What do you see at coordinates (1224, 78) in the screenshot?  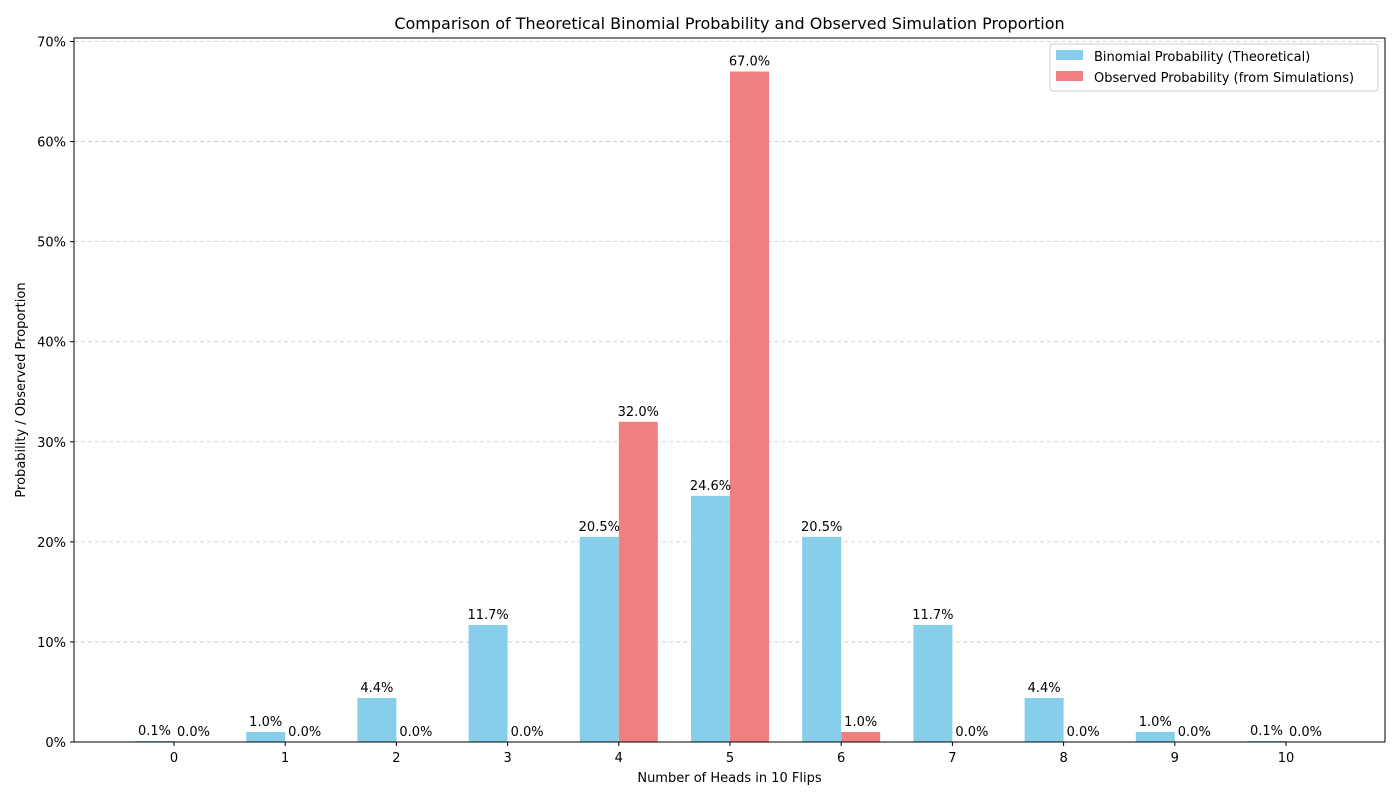 I see `legend-label-observed: Observed Probability (from Simulations)` at bounding box center [1224, 78].